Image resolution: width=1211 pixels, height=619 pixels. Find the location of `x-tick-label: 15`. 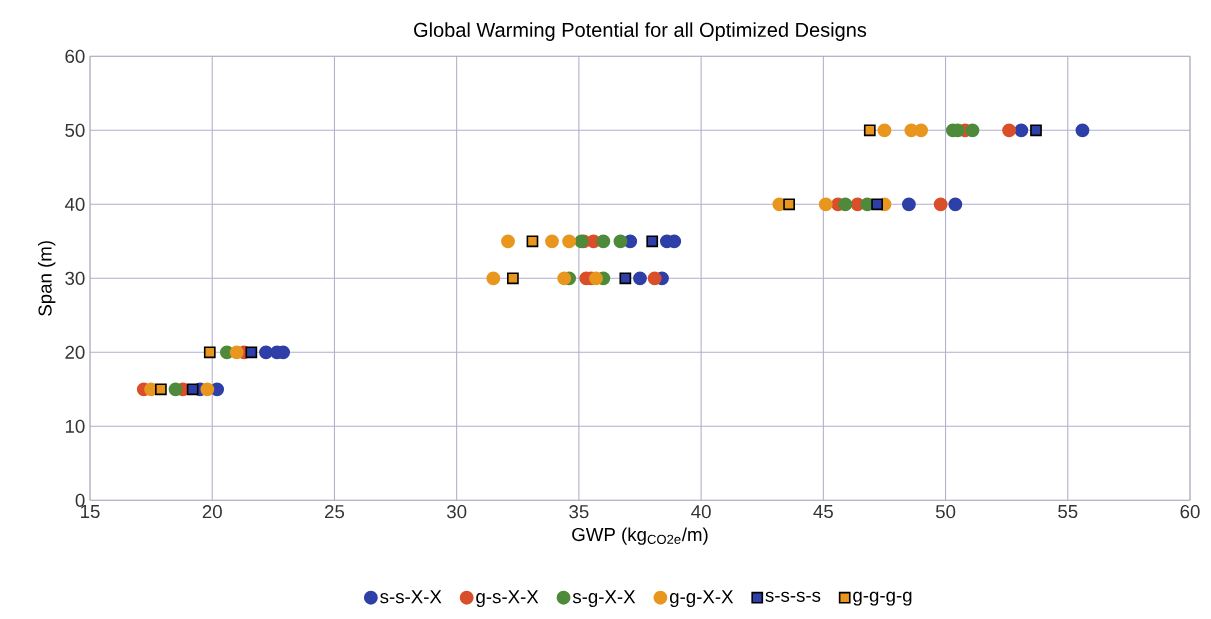

x-tick-label: 15 is located at coordinates (90, 512).